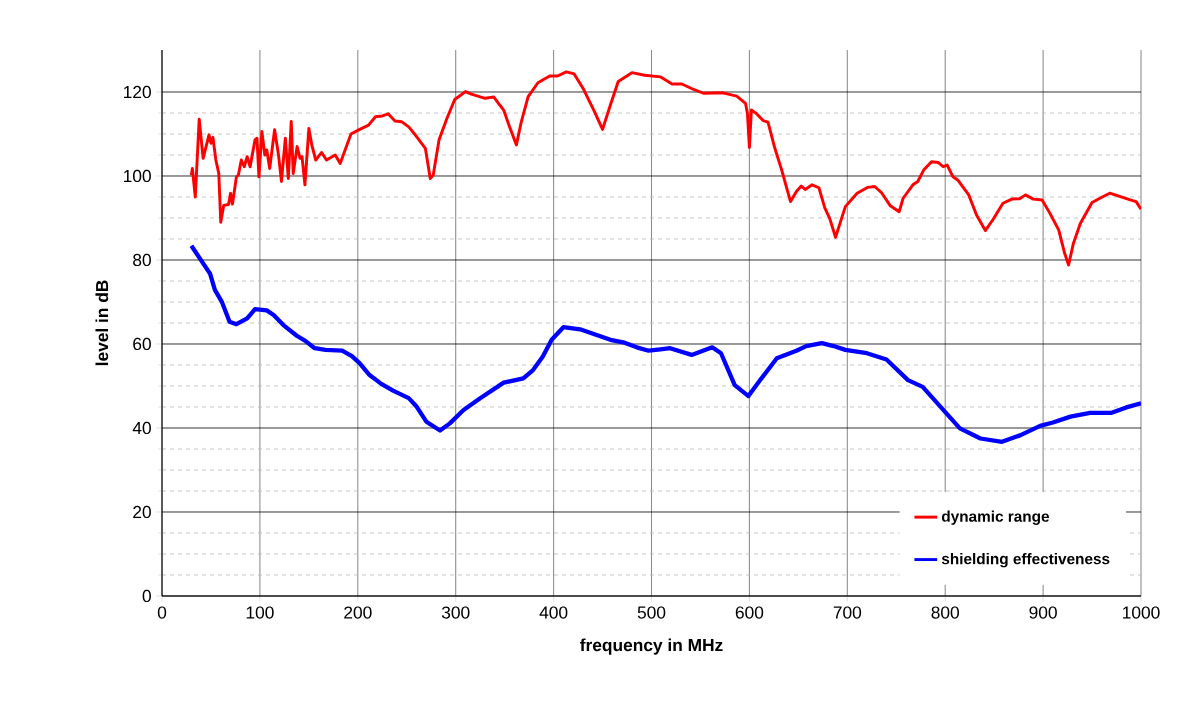 This screenshot has width=1181, height=713. What do you see at coordinates (141, 428) in the screenshot?
I see `y-tick-label: 40` at bounding box center [141, 428].